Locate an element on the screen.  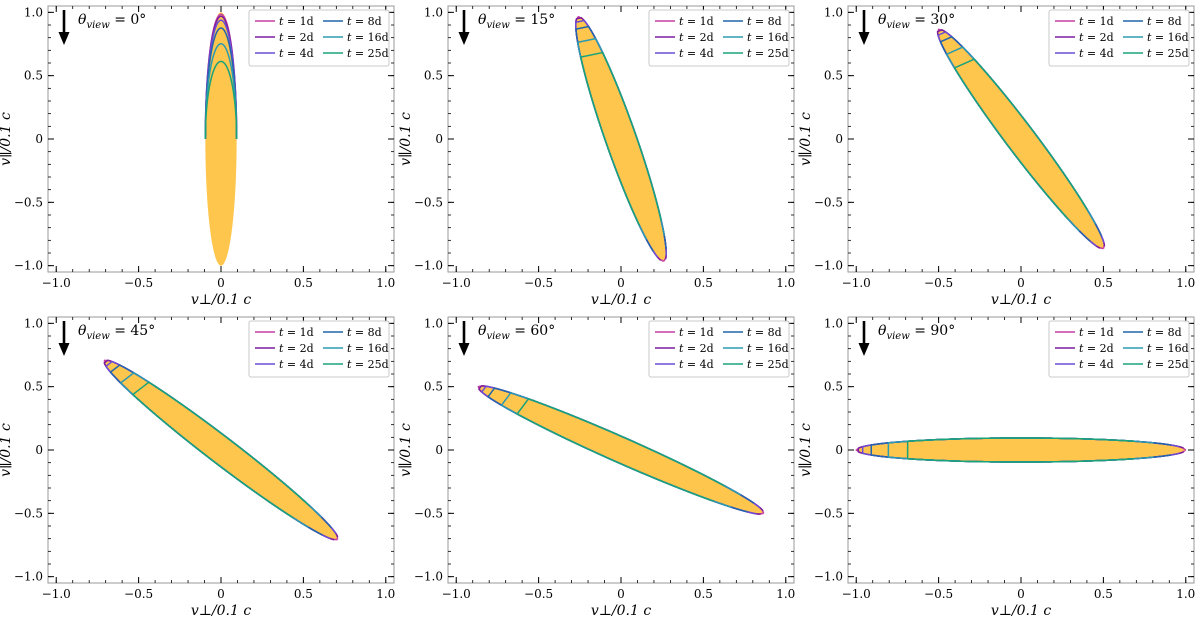
view-angle-value: = 45° is located at coordinates (132, 331).